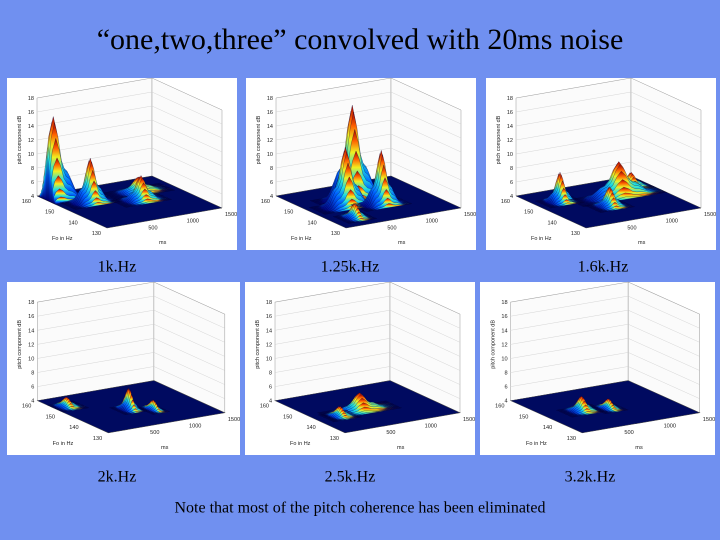  I want to click on panel-caption: 1.25k.Hz, so click(350, 267).